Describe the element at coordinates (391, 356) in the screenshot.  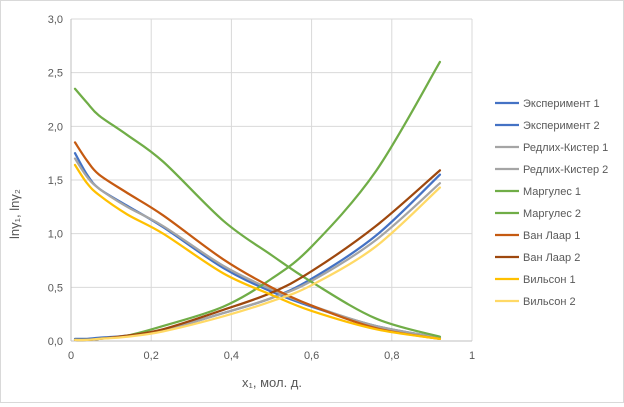
I see `x-tick-label: 0,8` at that location.